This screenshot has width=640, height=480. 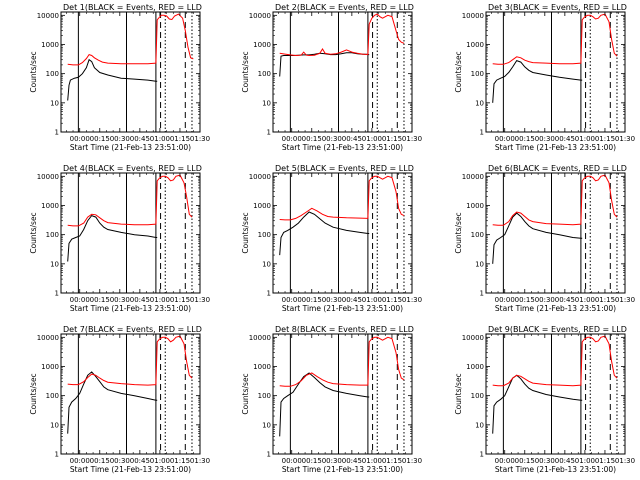 I want to click on panel-title: Det 8(BLACK = Events, RED = LLD, so click(x=344, y=329).